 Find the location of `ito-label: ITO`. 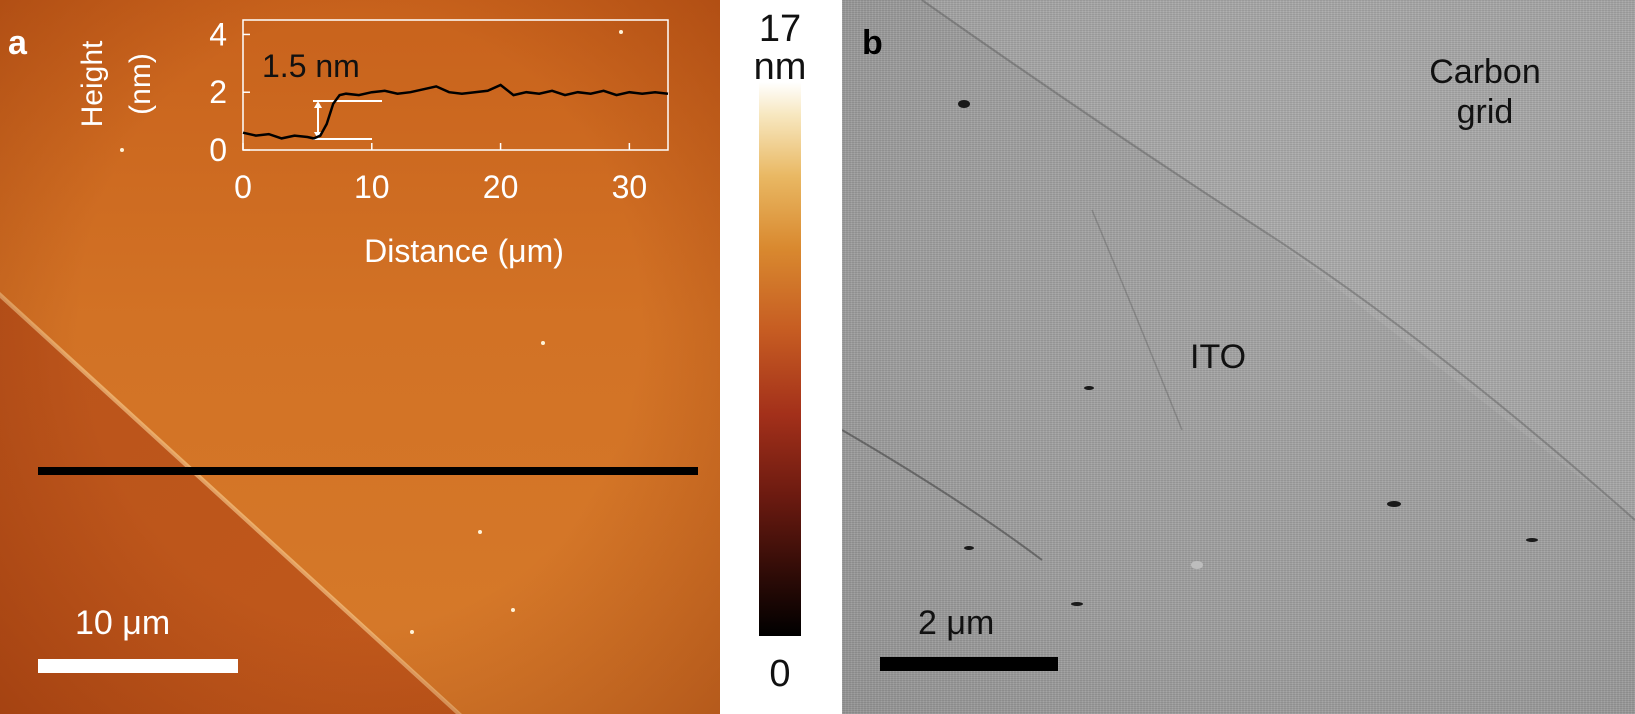

ito-label: ITO is located at coordinates (1218, 357).